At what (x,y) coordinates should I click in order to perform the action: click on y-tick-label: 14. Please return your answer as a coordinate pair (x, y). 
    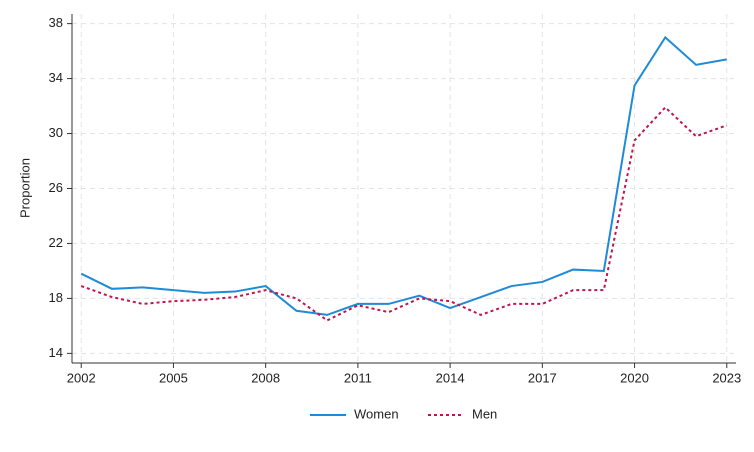
    Looking at the image, I should click on (56, 352).